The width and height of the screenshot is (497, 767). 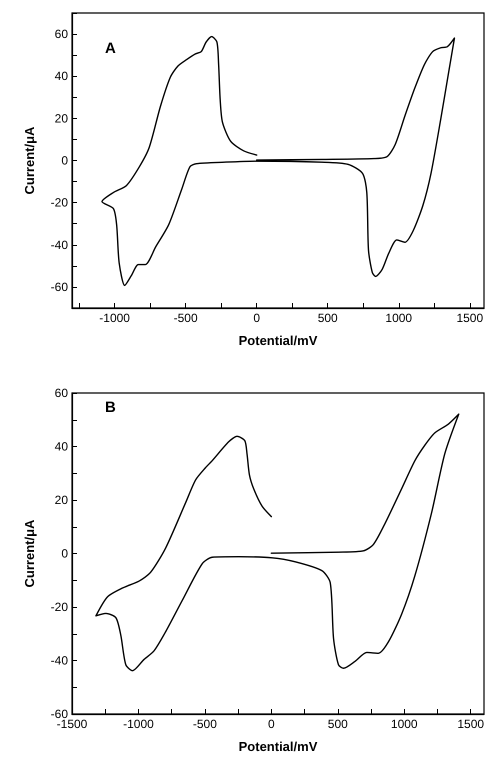 I want to click on y-tick-label: -60, so click(x=59, y=287).